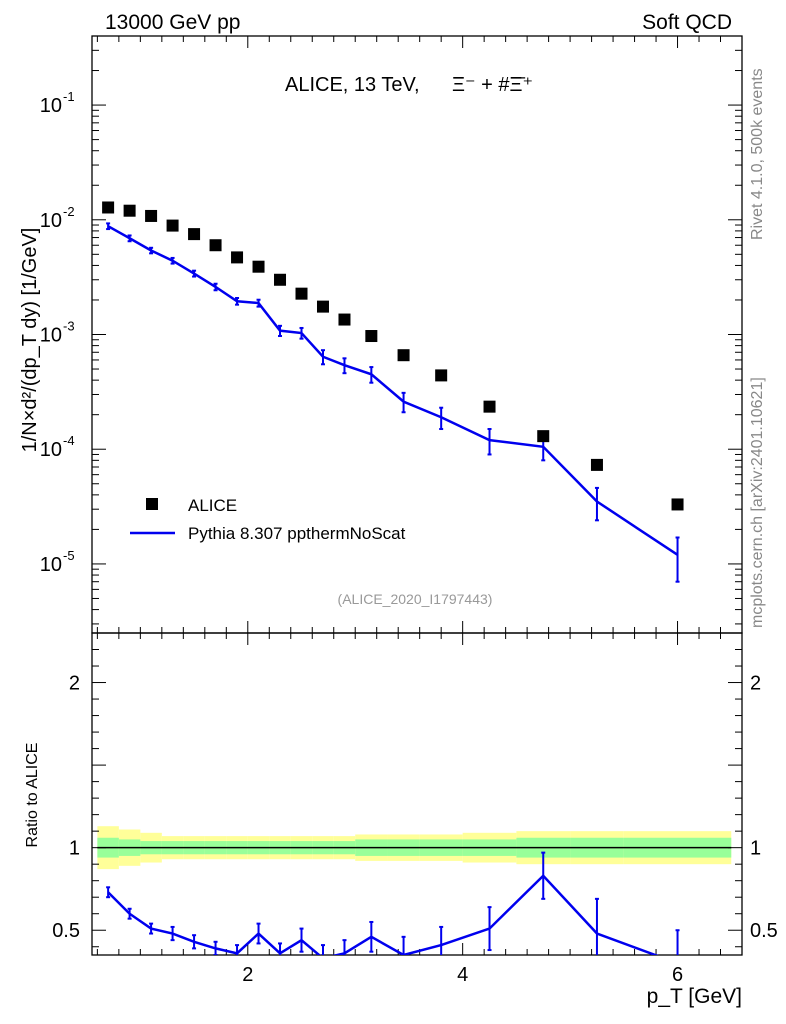 This screenshot has width=786, height=1024. I want to click on ratio-y-tick-label: 0.5, so click(66, 931).